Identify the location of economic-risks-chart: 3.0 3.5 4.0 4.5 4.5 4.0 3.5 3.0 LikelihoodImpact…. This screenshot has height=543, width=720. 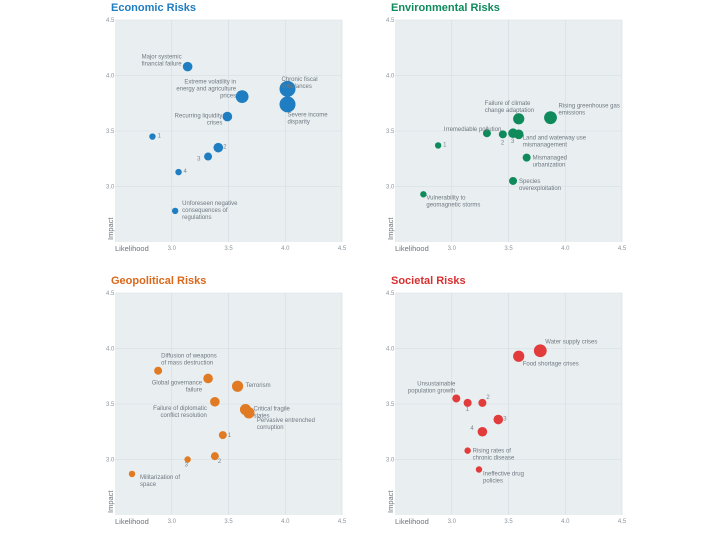
(226, 135).